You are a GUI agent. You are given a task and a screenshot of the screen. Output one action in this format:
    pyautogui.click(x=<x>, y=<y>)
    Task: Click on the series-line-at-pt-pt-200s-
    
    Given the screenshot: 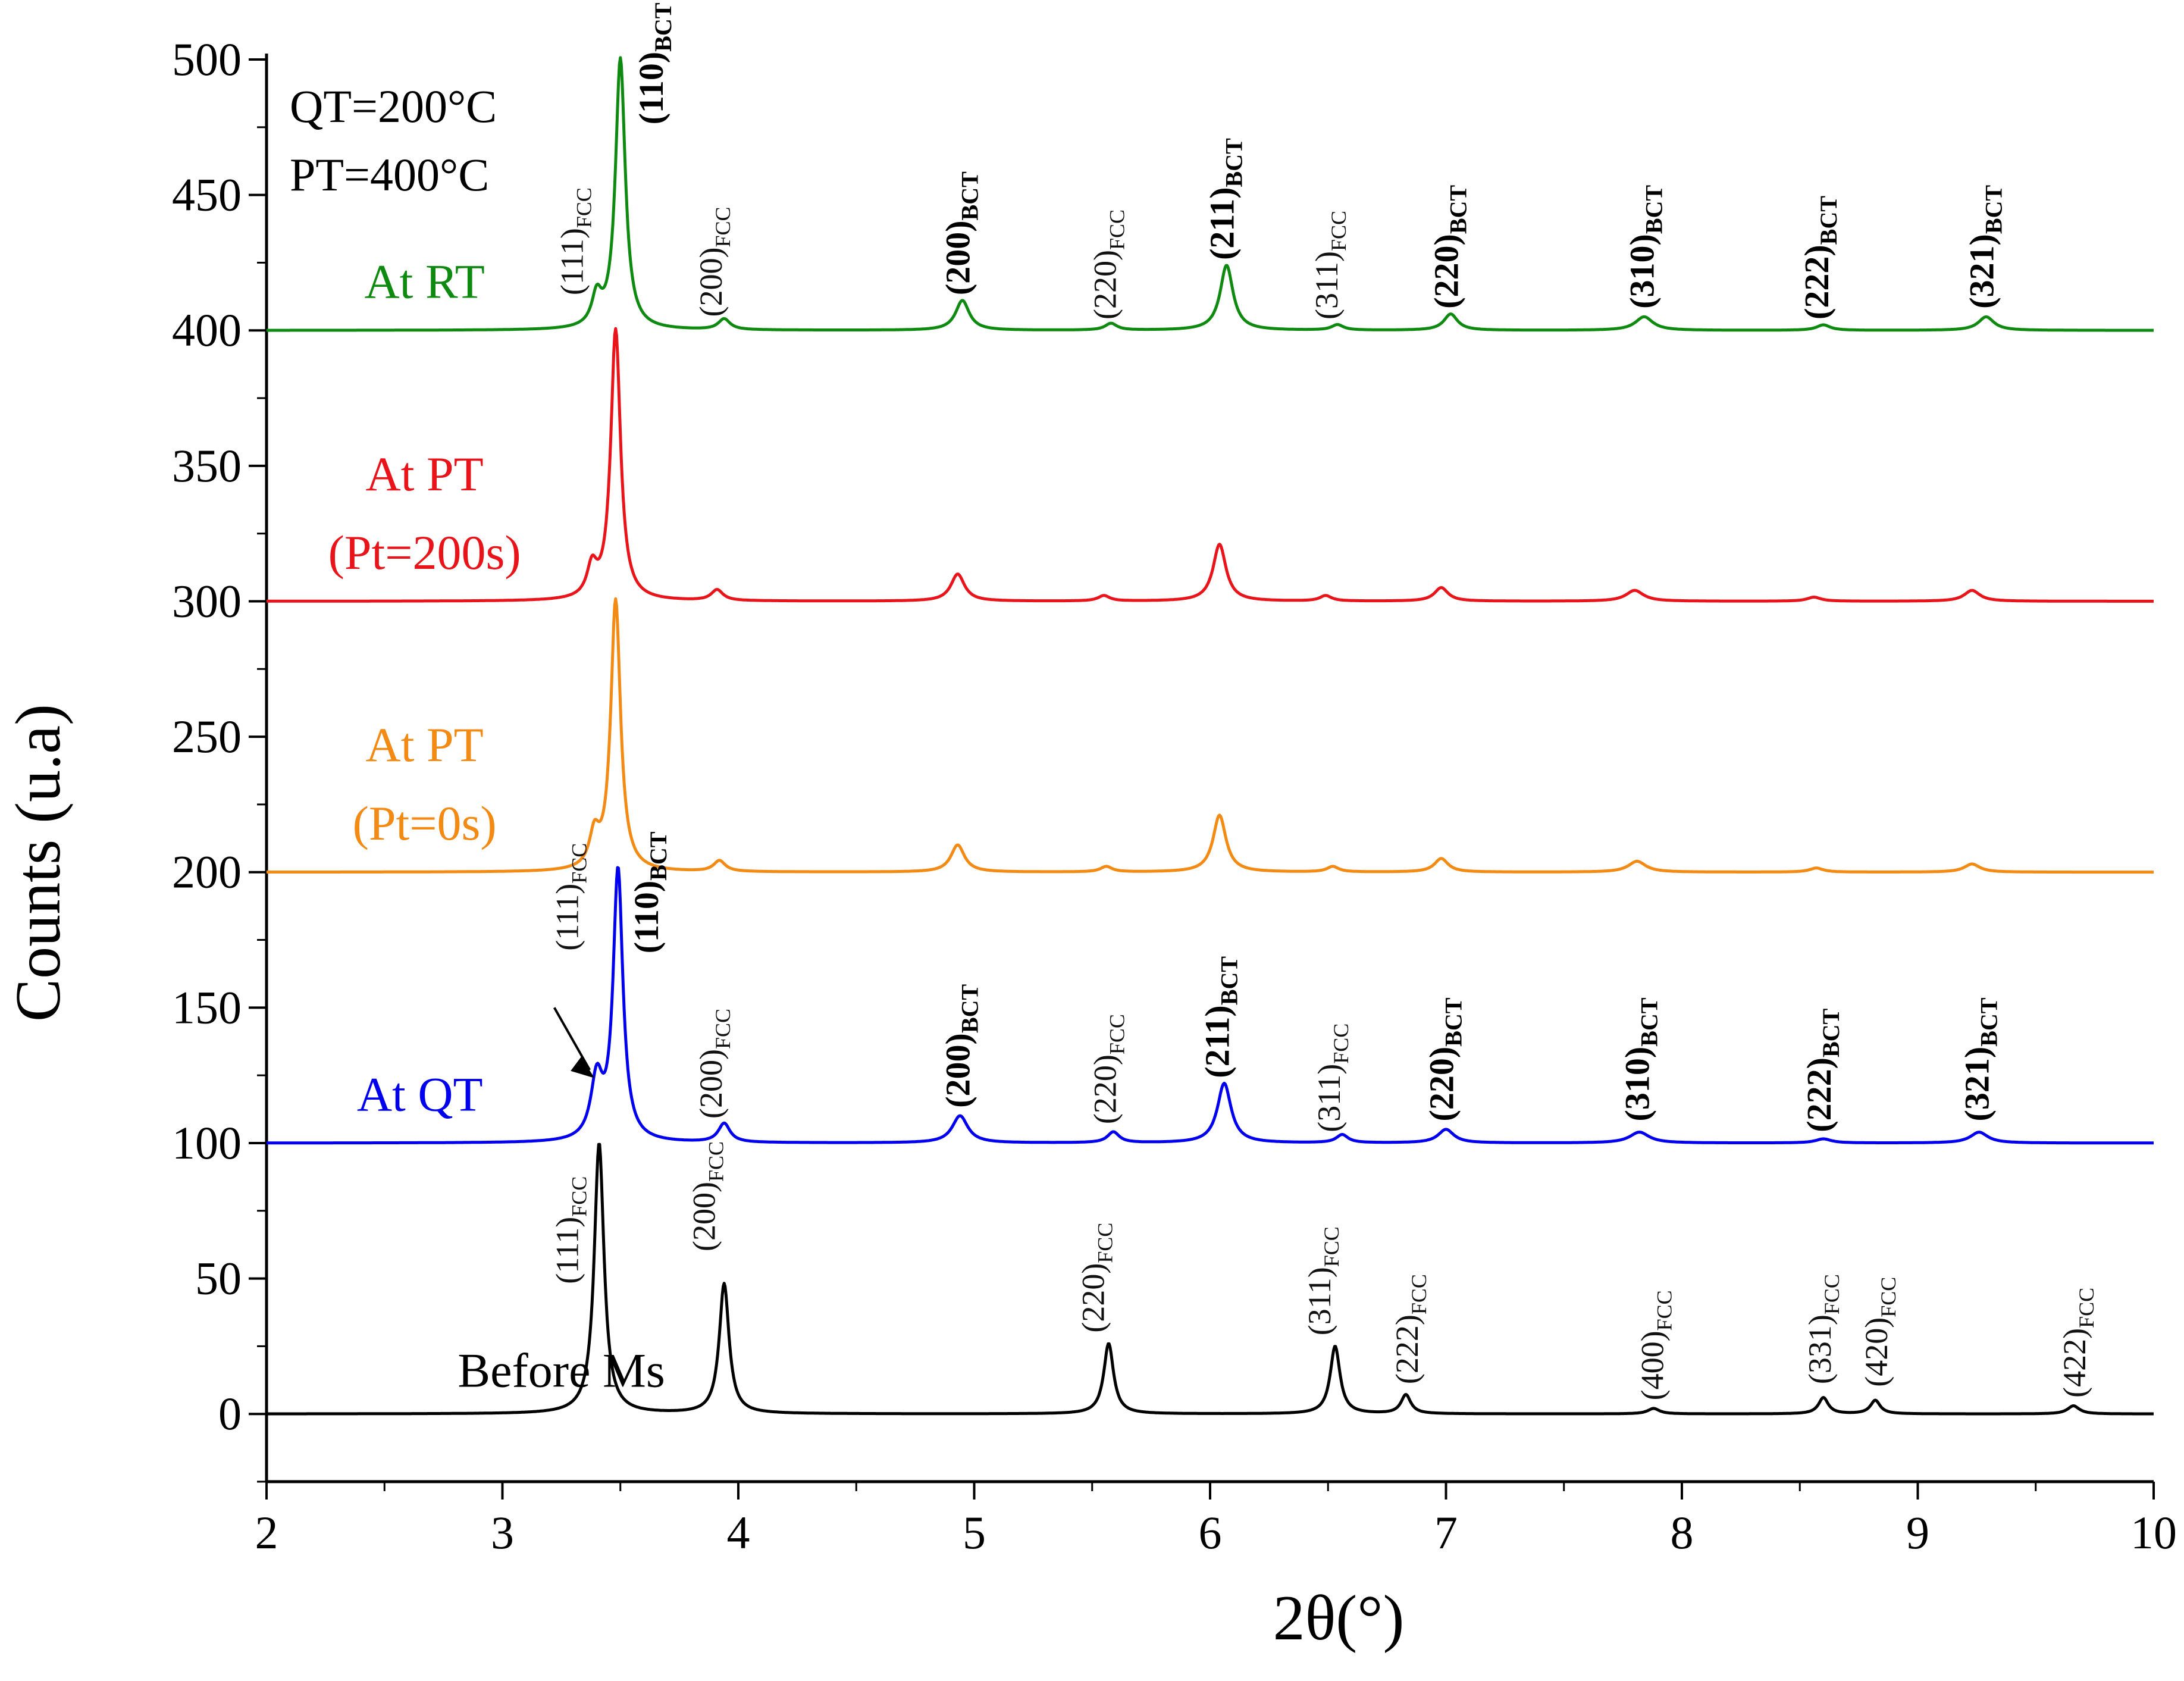 What is the action you would take?
    pyautogui.click(x=1210, y=465)
    